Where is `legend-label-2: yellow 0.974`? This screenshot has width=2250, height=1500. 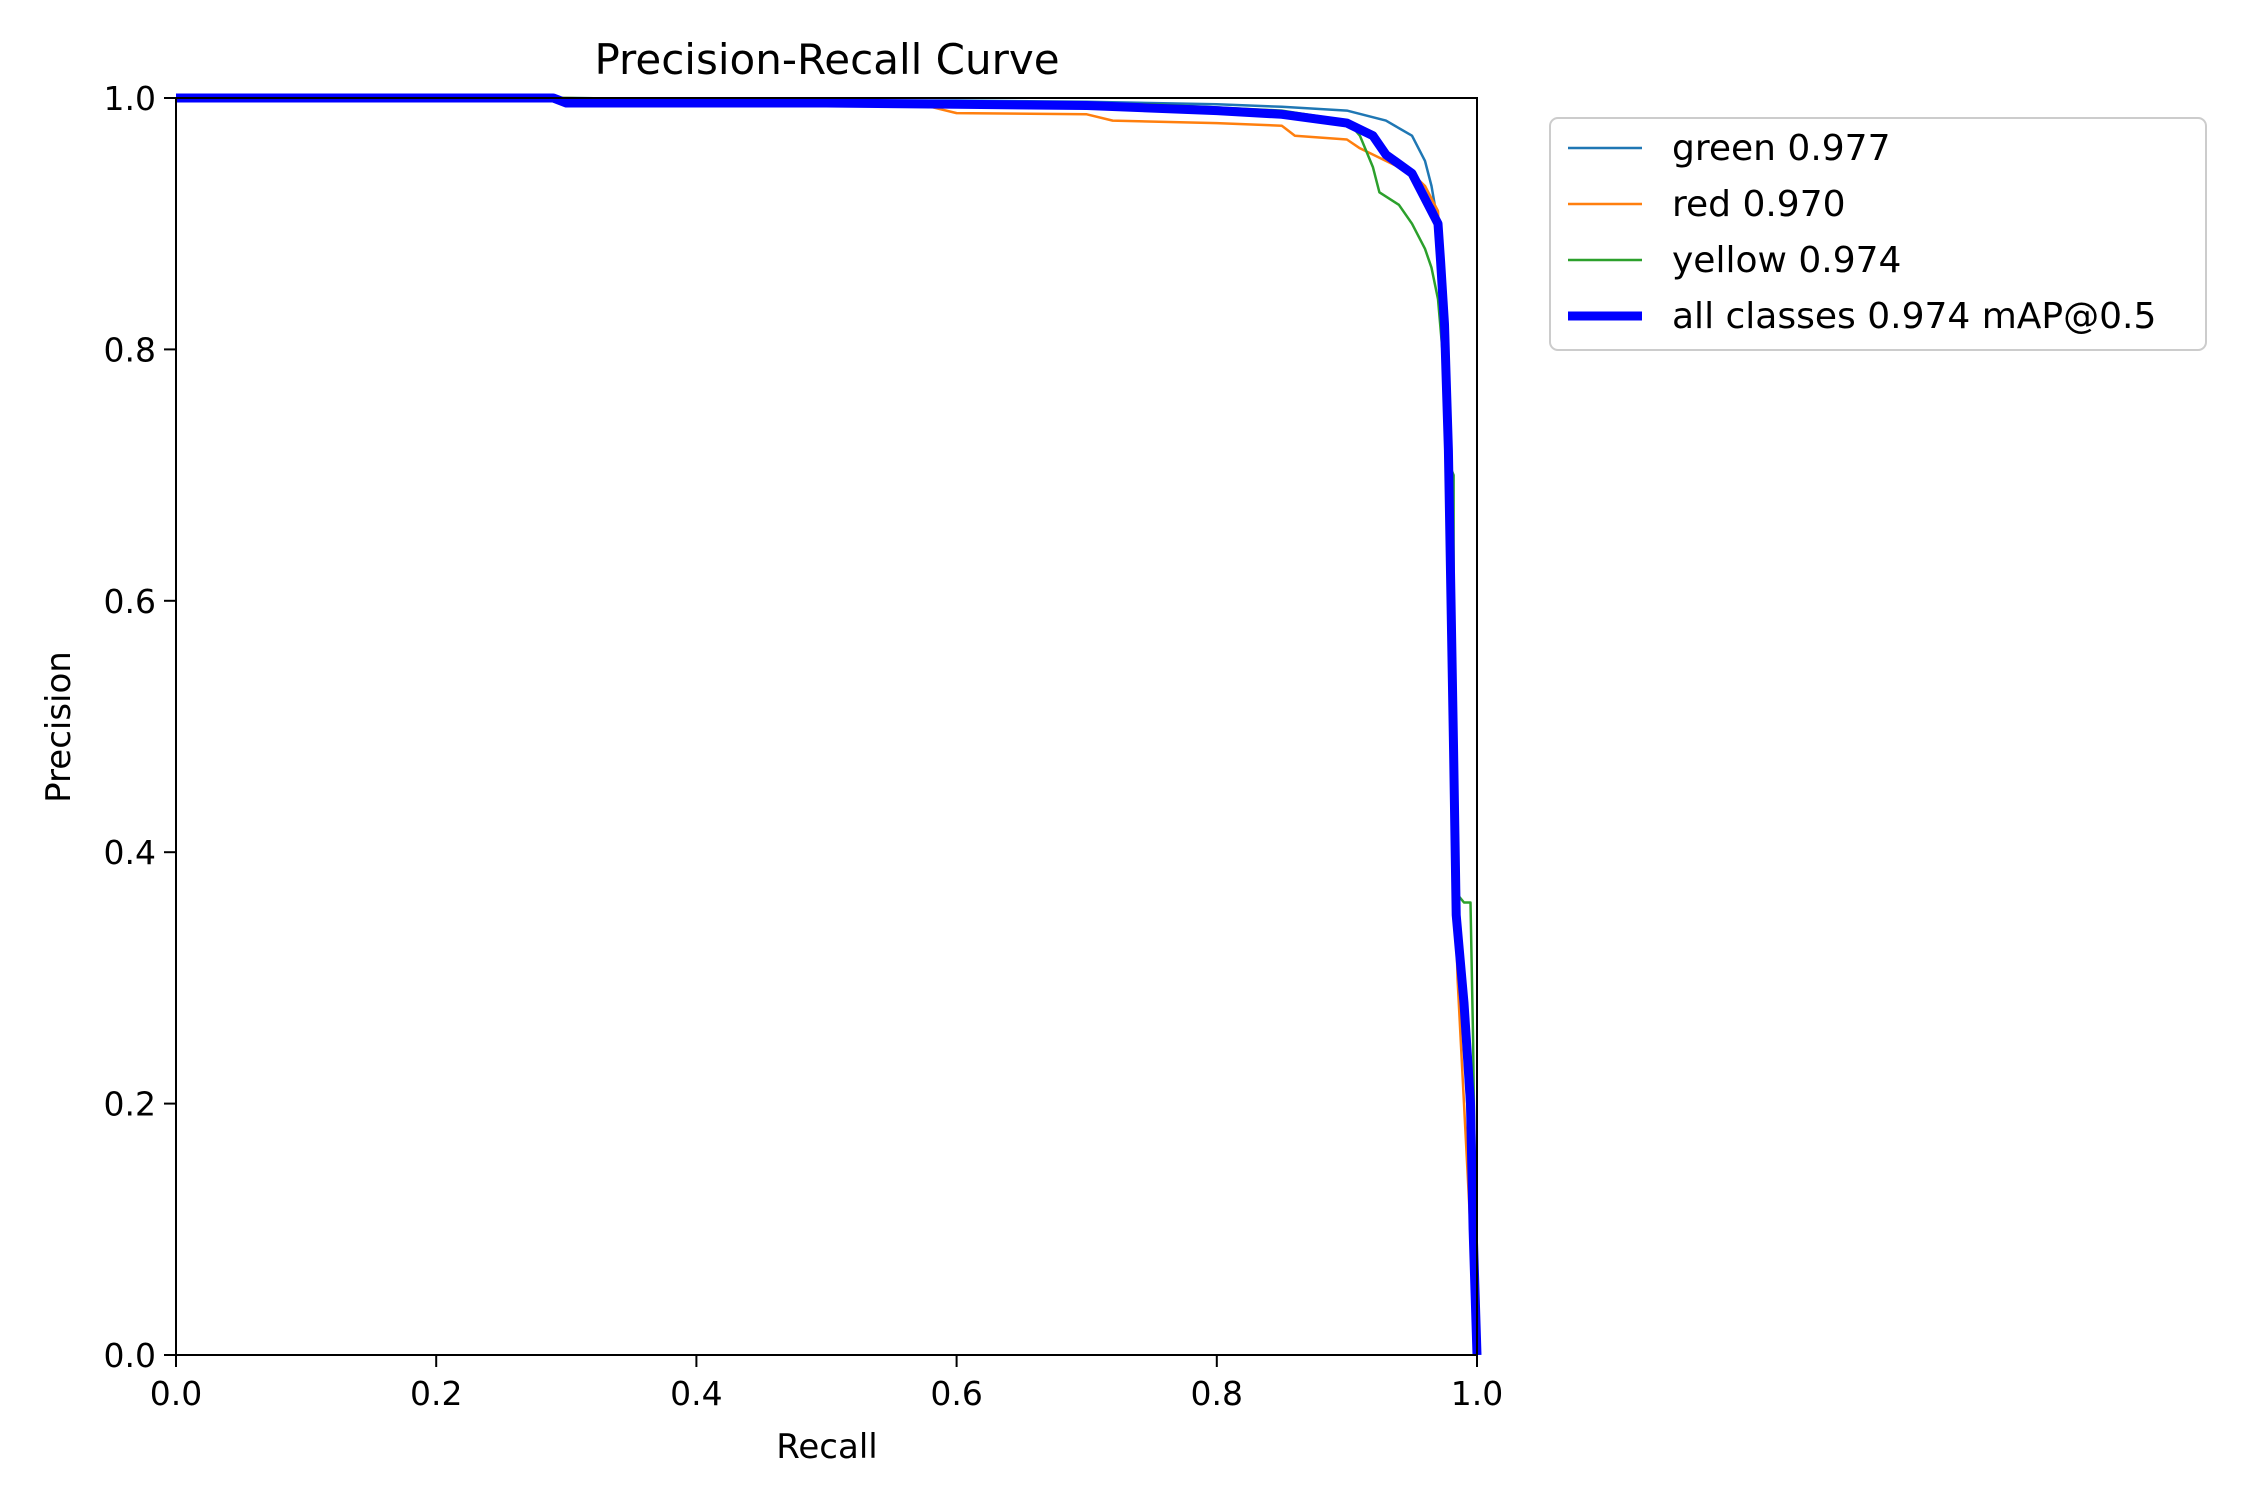 legend-label-2: yellow 0.974 is located at coordinates (1786, 260).